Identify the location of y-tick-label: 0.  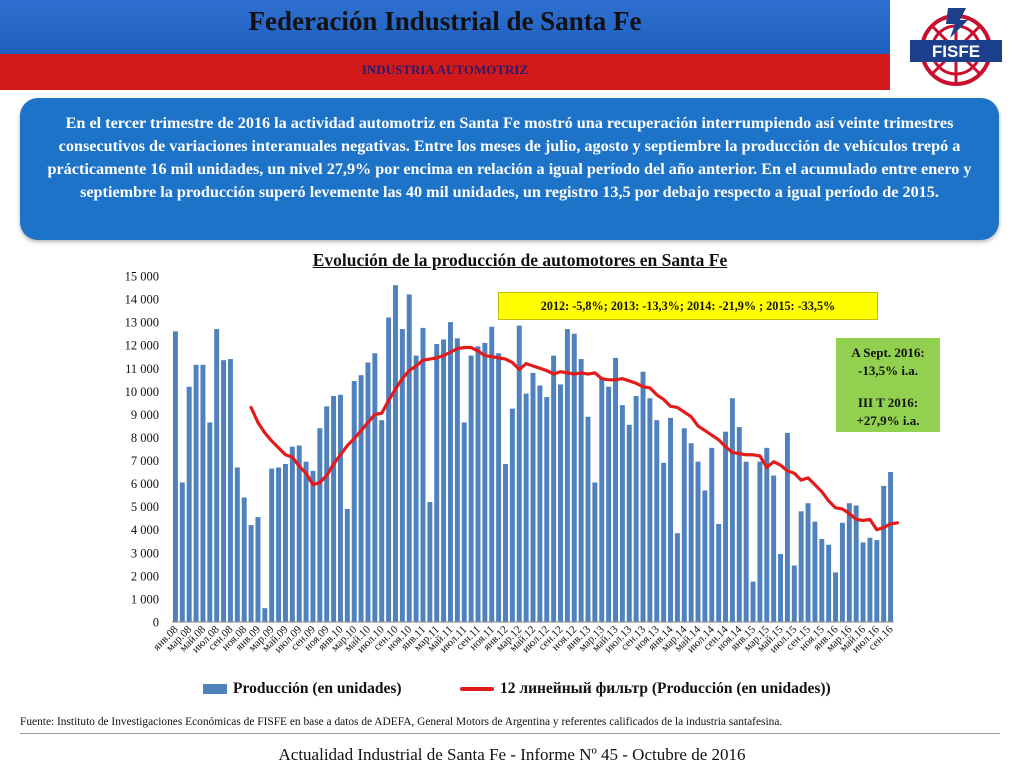
(156, 623).